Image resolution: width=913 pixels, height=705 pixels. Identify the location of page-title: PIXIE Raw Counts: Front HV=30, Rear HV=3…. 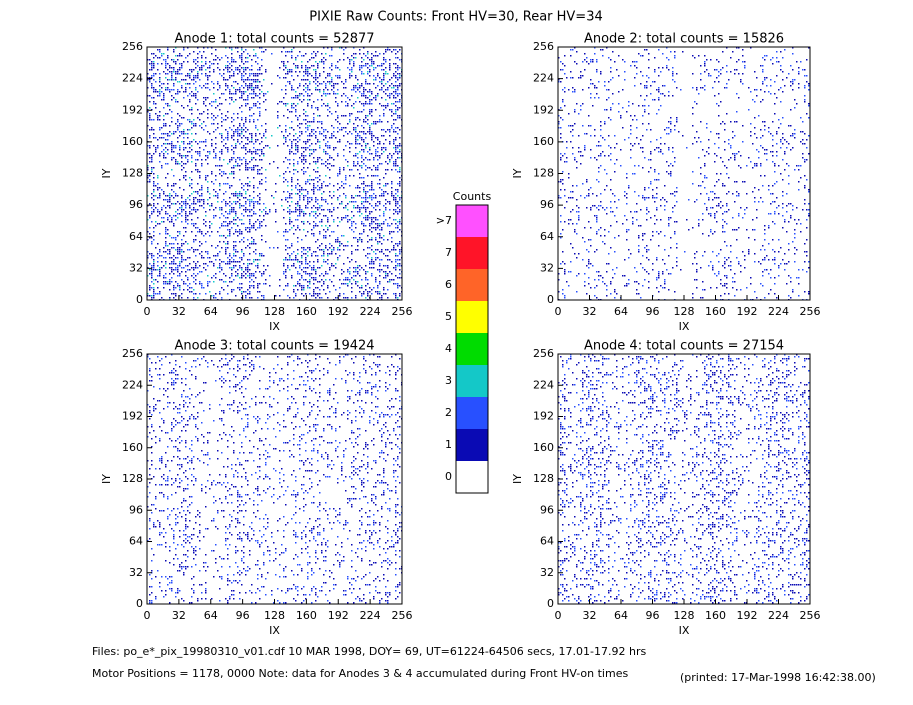
(456, 17).